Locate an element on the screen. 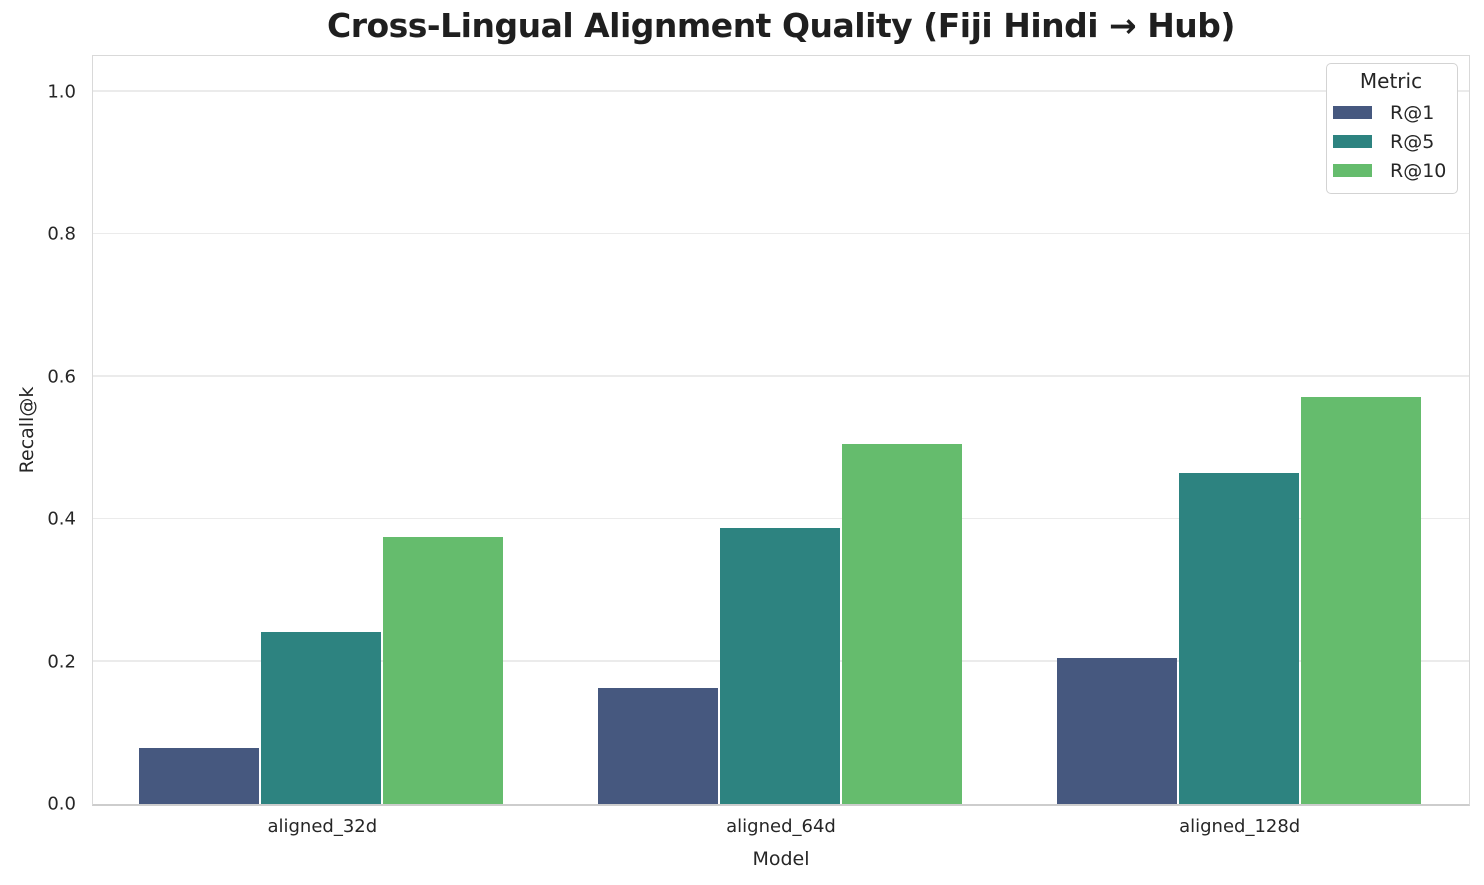  bar-aligned_128d-R@5 is located at coordinates (1238, 638).